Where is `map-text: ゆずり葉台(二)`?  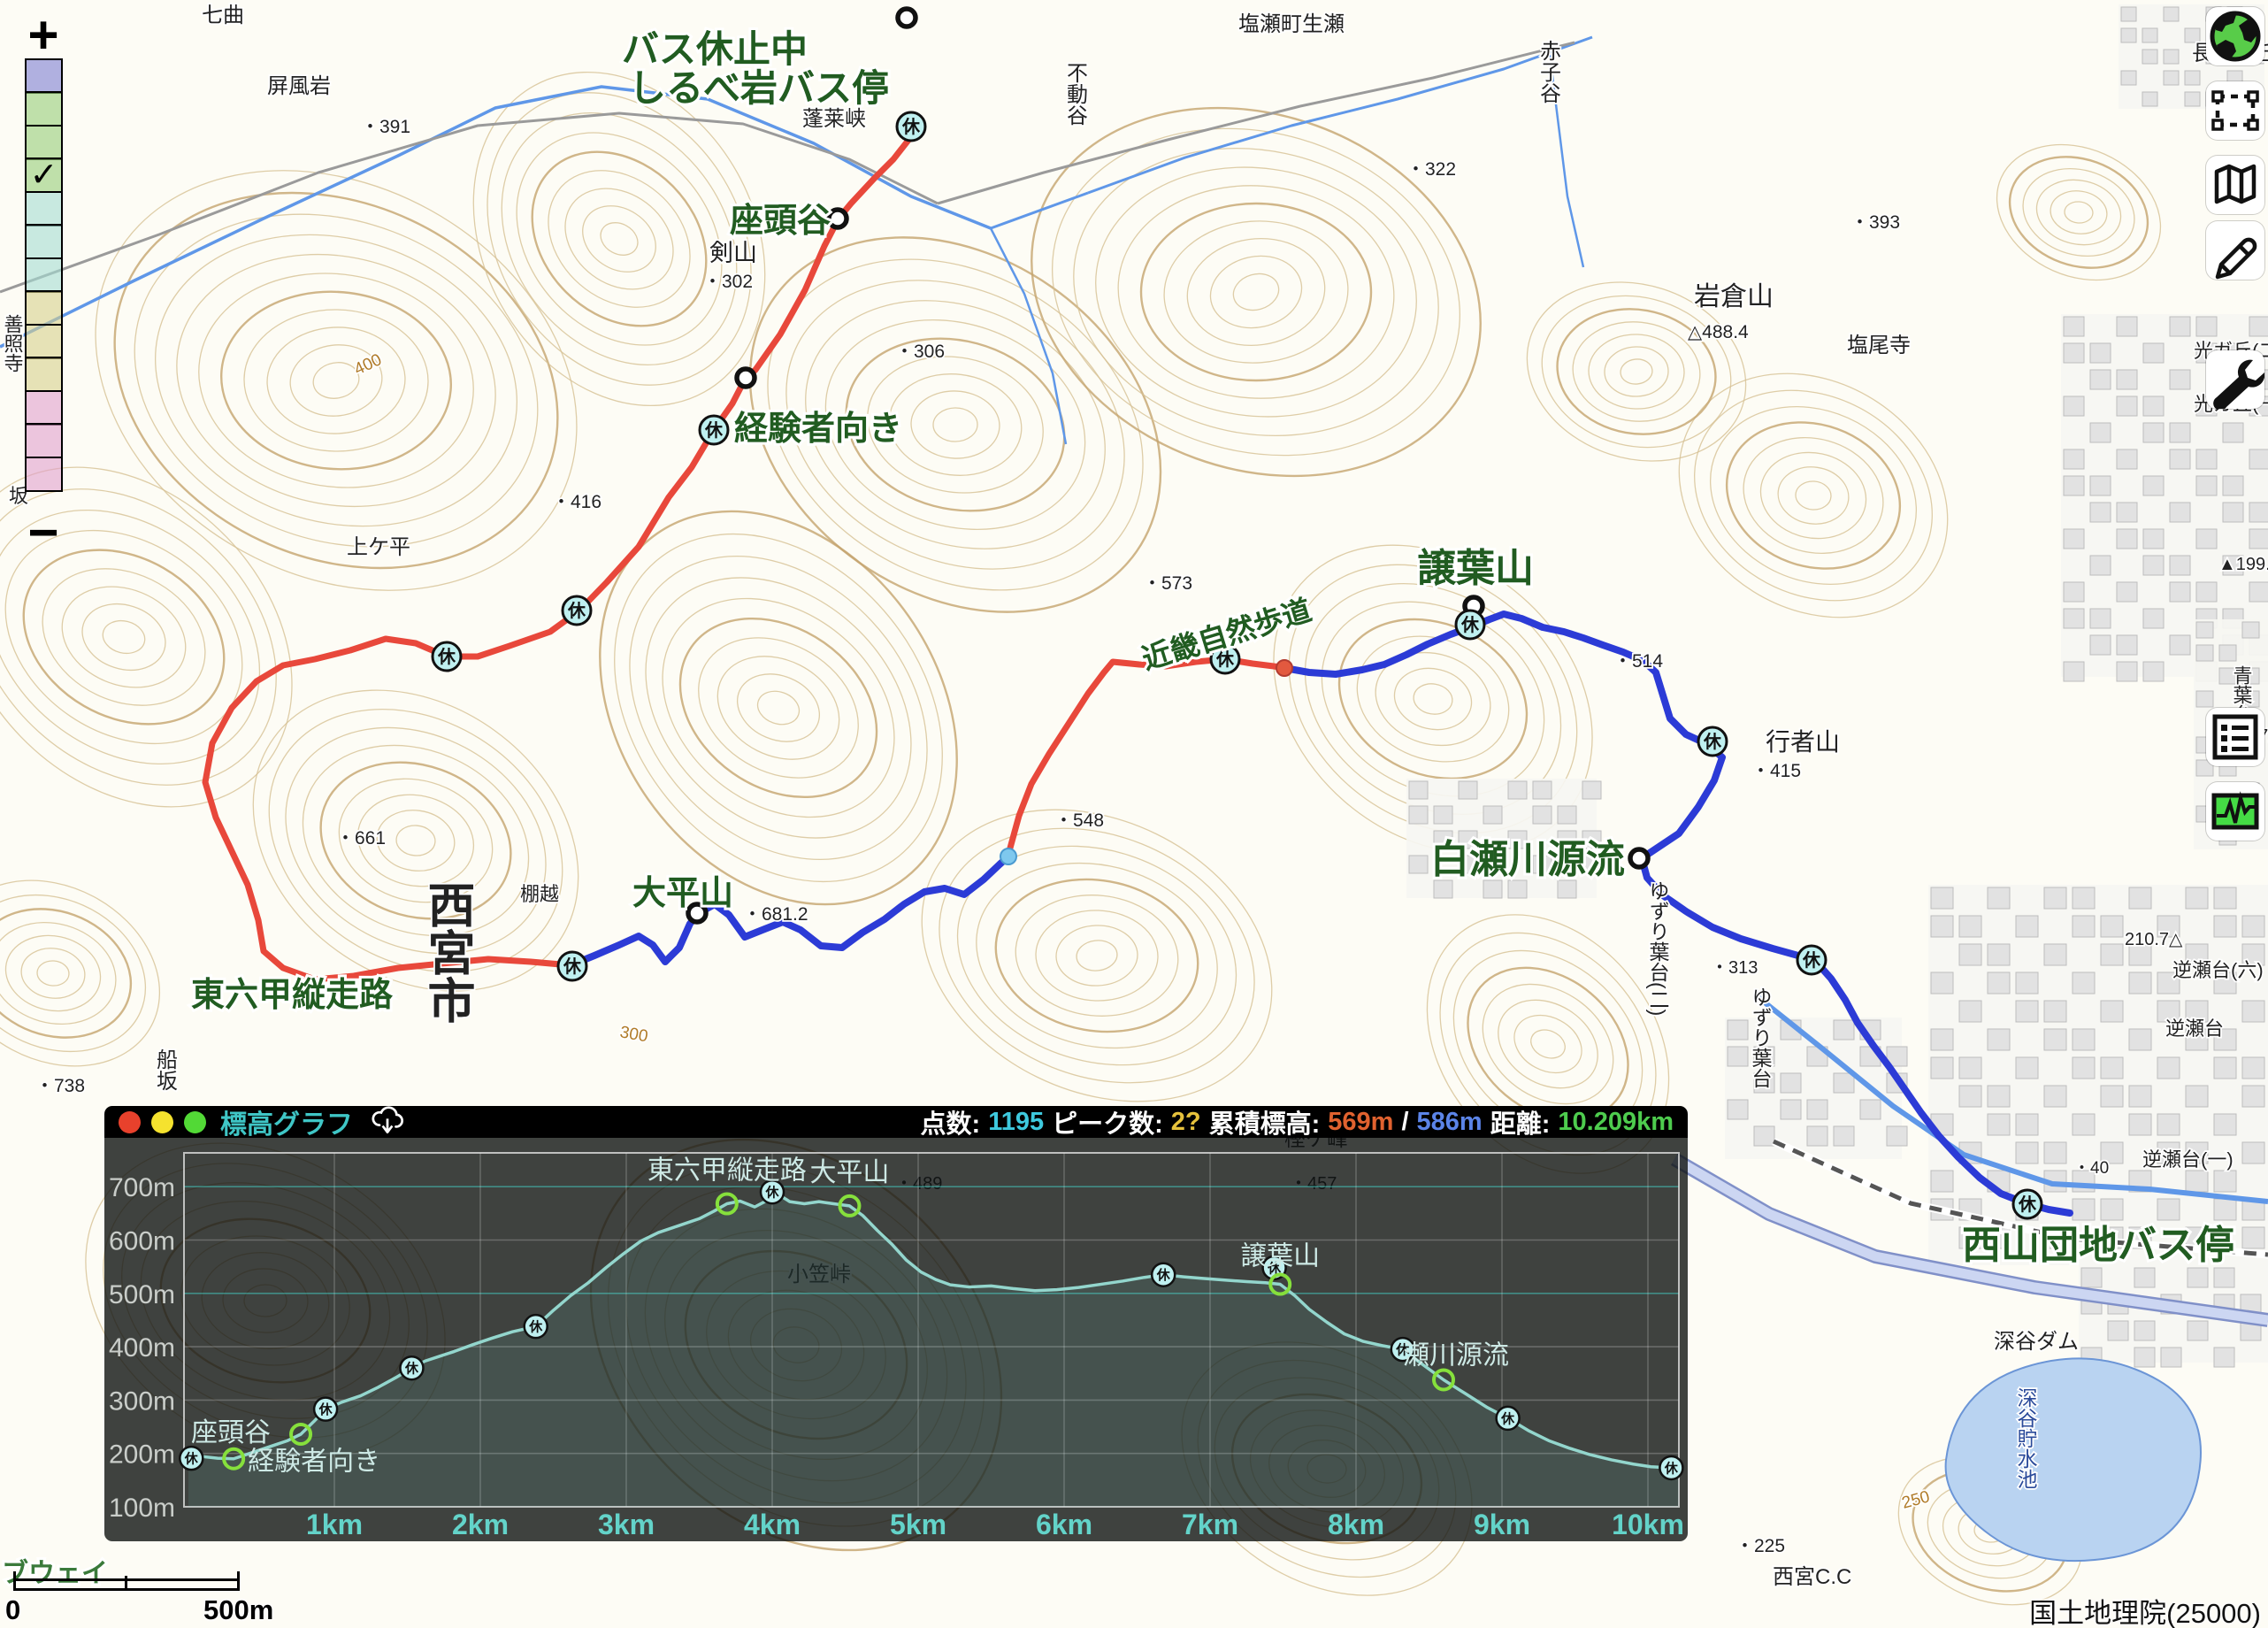 map-text: ゆずり葉台(二) is located at coordinates (1658, 948).